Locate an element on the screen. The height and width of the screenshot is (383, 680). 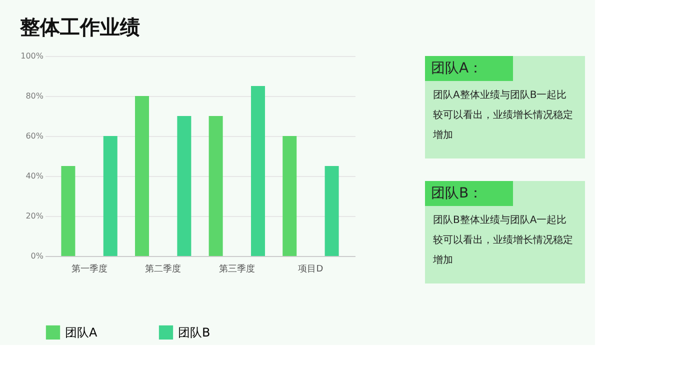
legend-label: 团队B is located at coordinates (194, 332).